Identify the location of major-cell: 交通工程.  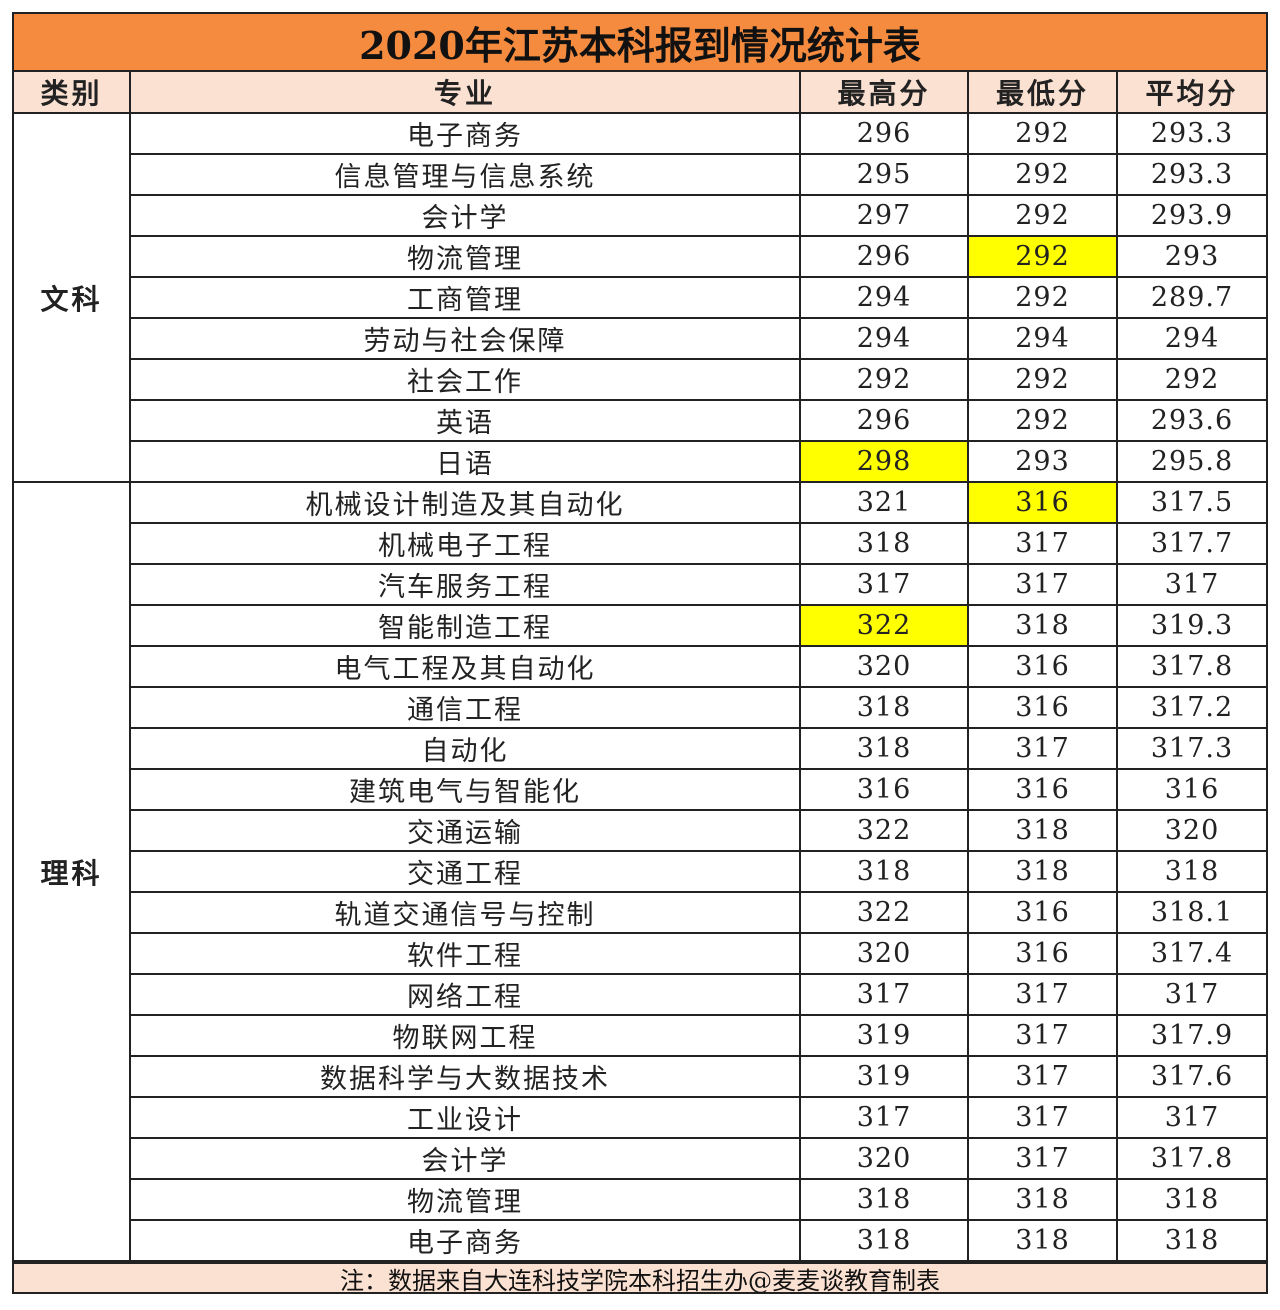
(465, 871).